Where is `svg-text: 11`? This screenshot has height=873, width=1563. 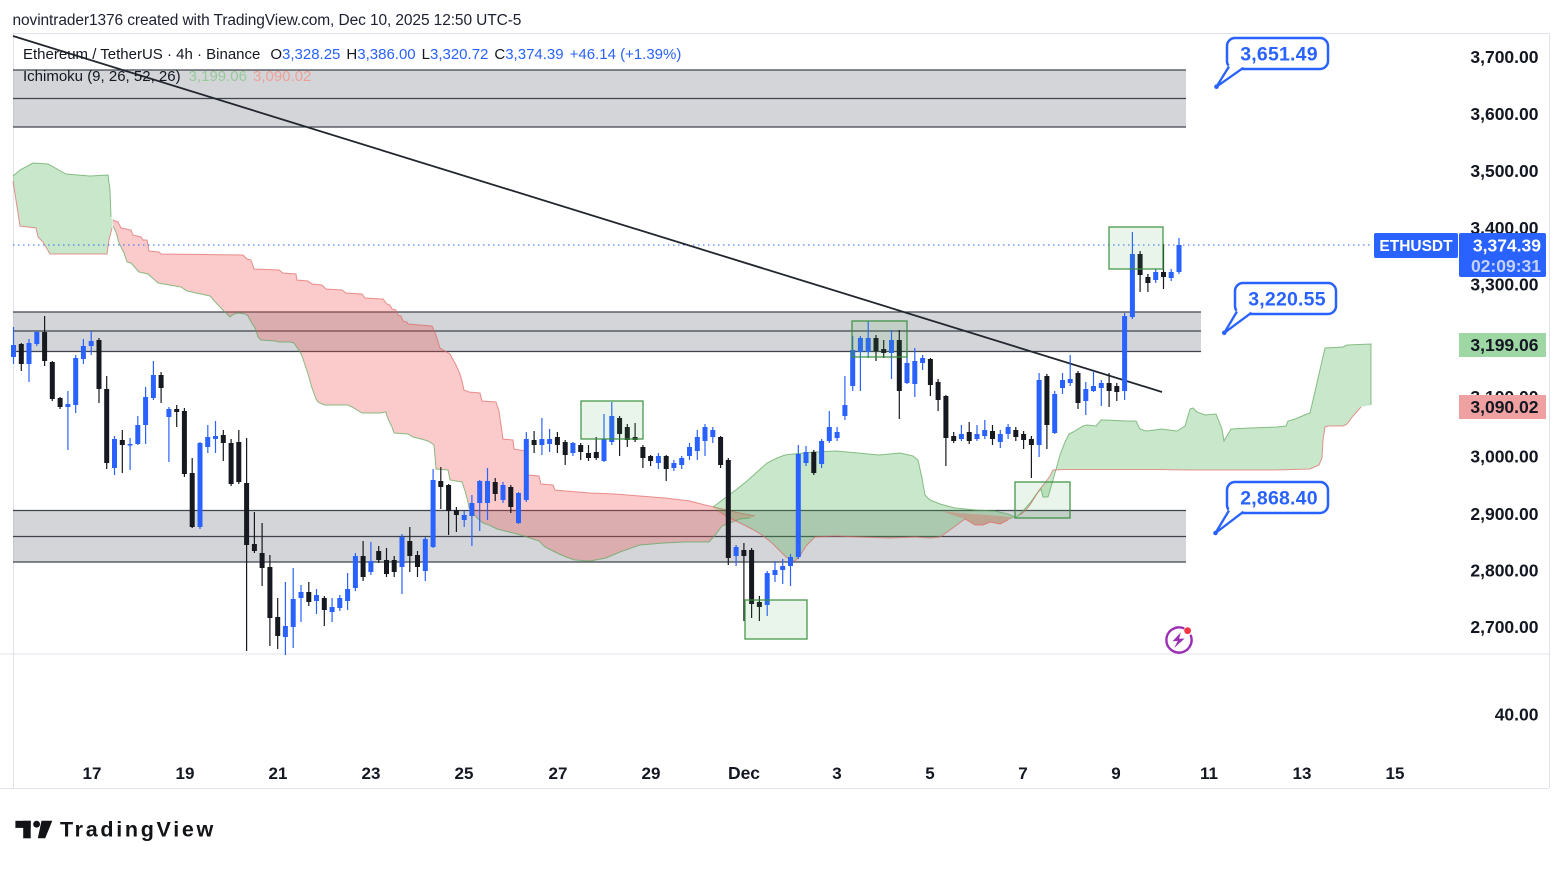 svg-text: 11 is located at coordinates (1209, 773).